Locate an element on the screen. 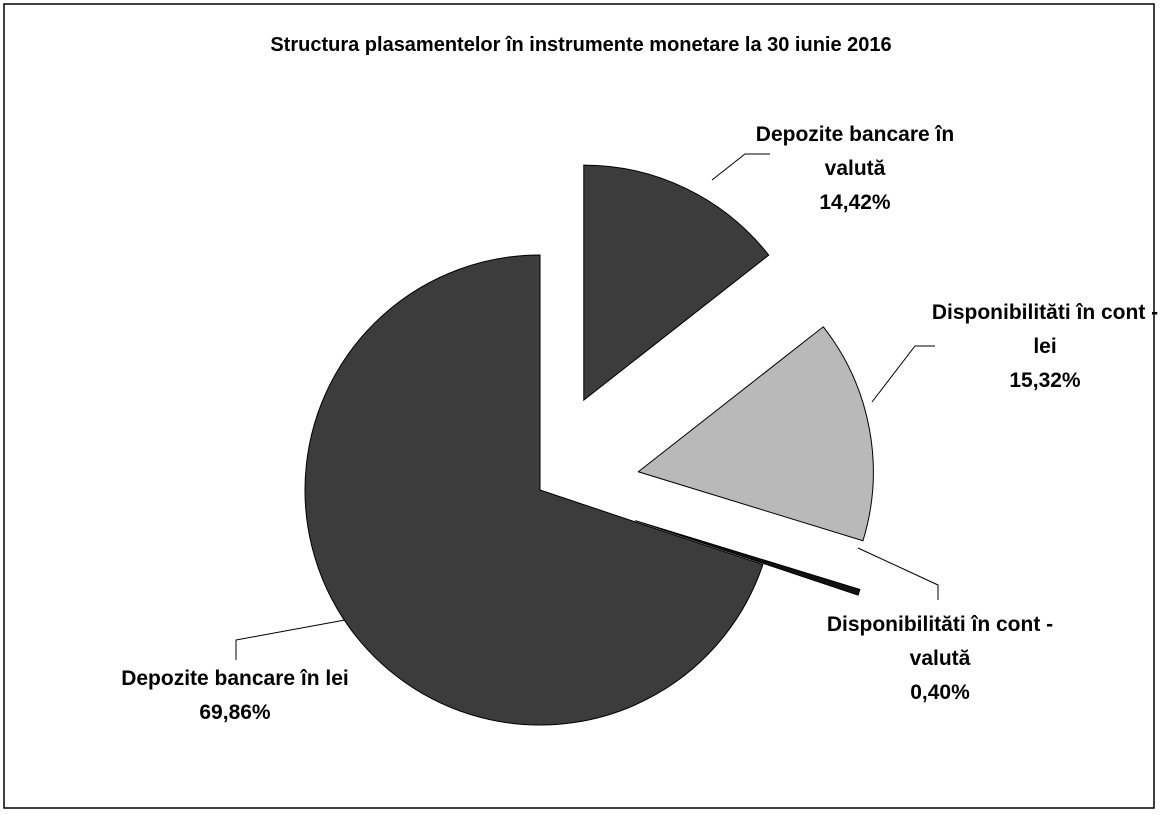  slice-label: Depozite bancare în valută 14,42% is located at coordinates (855, 169).